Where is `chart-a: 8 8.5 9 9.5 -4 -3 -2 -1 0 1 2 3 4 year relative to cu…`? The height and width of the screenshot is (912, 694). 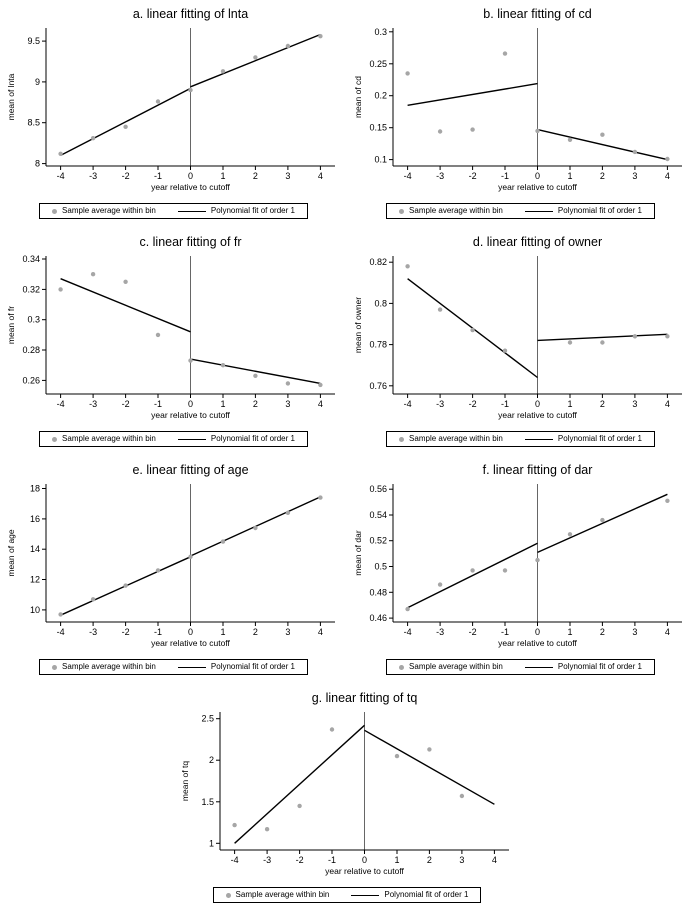
chart-a: 8 8.5 9 9.5 -4 -3 -2 -1 0 1 2 3 4 year relative to cu… is located at coordinates (170, 99).